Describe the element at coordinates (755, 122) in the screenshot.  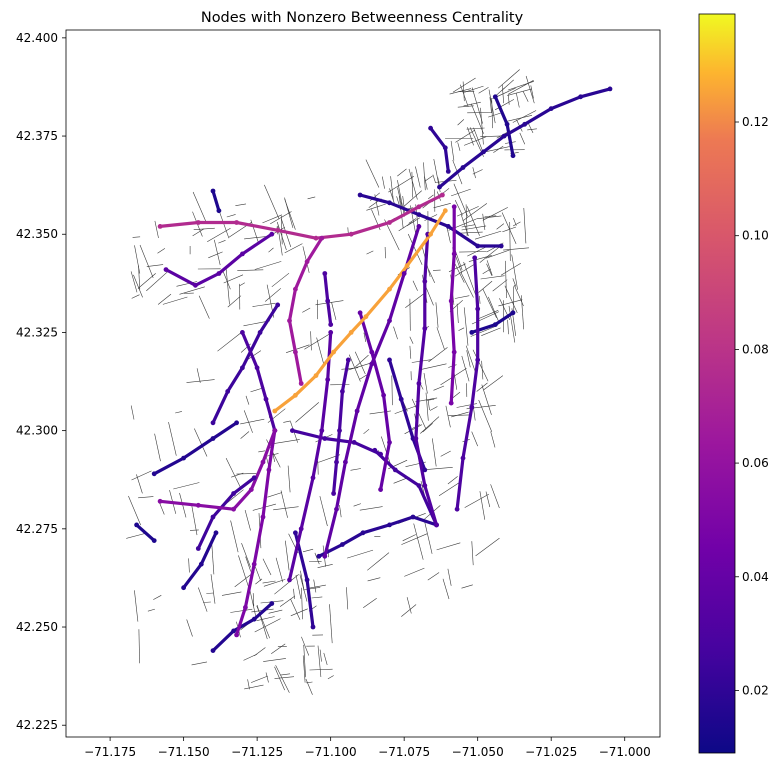
I see `colorbar-tick-label: 0.12` at that location.